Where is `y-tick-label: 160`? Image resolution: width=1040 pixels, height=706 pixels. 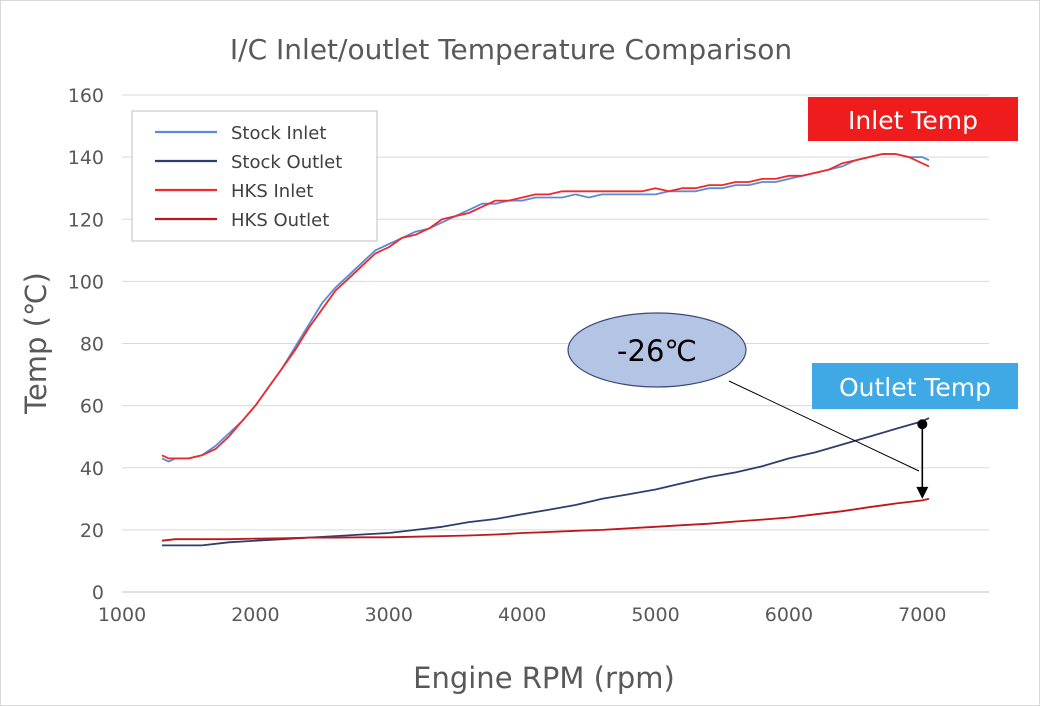
y-tick-label: 160 is located at coordinates (86, 96).